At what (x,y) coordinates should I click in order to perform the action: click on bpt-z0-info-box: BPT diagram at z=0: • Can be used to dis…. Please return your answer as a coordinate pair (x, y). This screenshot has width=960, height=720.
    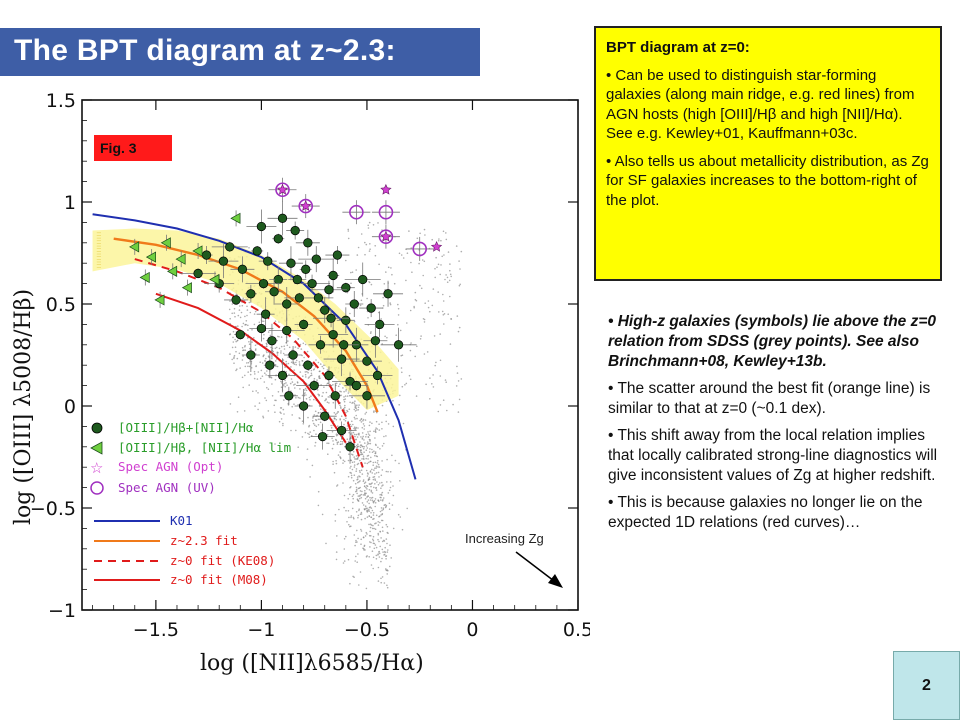
    Looking at the image, I should click on (768, 153).